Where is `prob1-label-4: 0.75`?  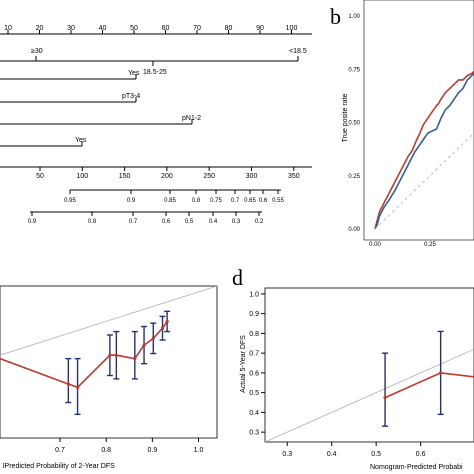
prob1-label-4: 0.75 is located at coordinates (216, 201).